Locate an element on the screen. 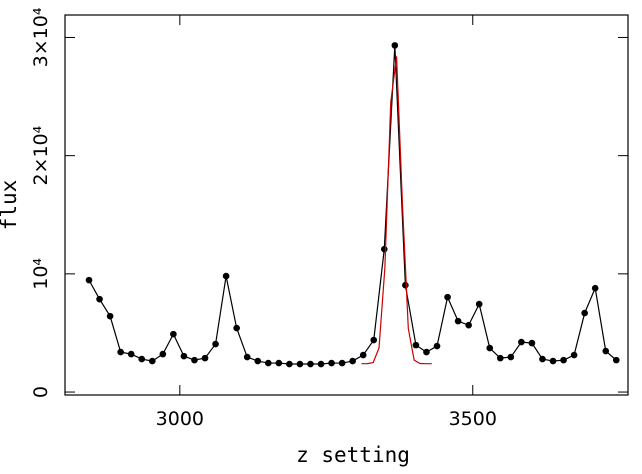 This screenshot has height=474, width=642. y-tick-label: 2×10⁴ is located at coordinates (41, 155).